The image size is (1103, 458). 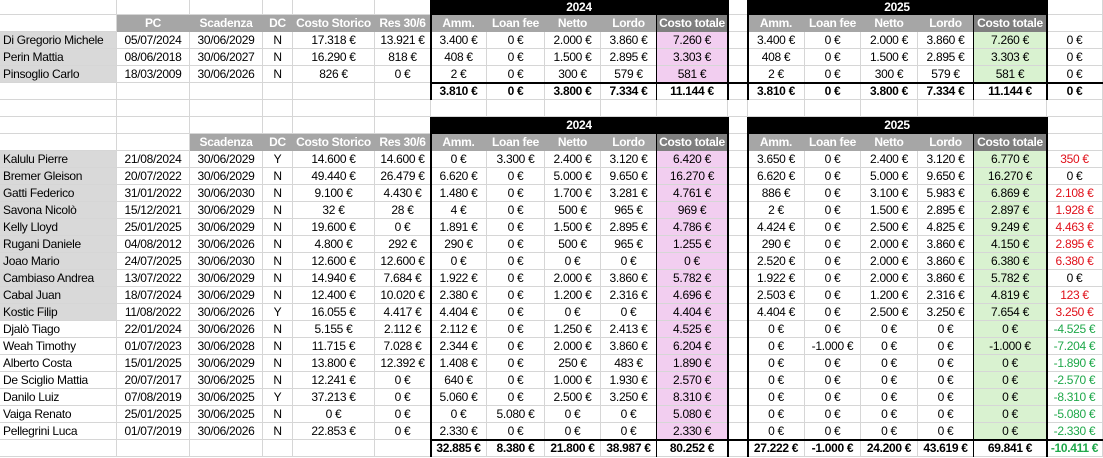 What do you see at coordinates (946, 57) in the screenshot?
I see `value-2025: 2.895 €` at bounding box center [946, 57].